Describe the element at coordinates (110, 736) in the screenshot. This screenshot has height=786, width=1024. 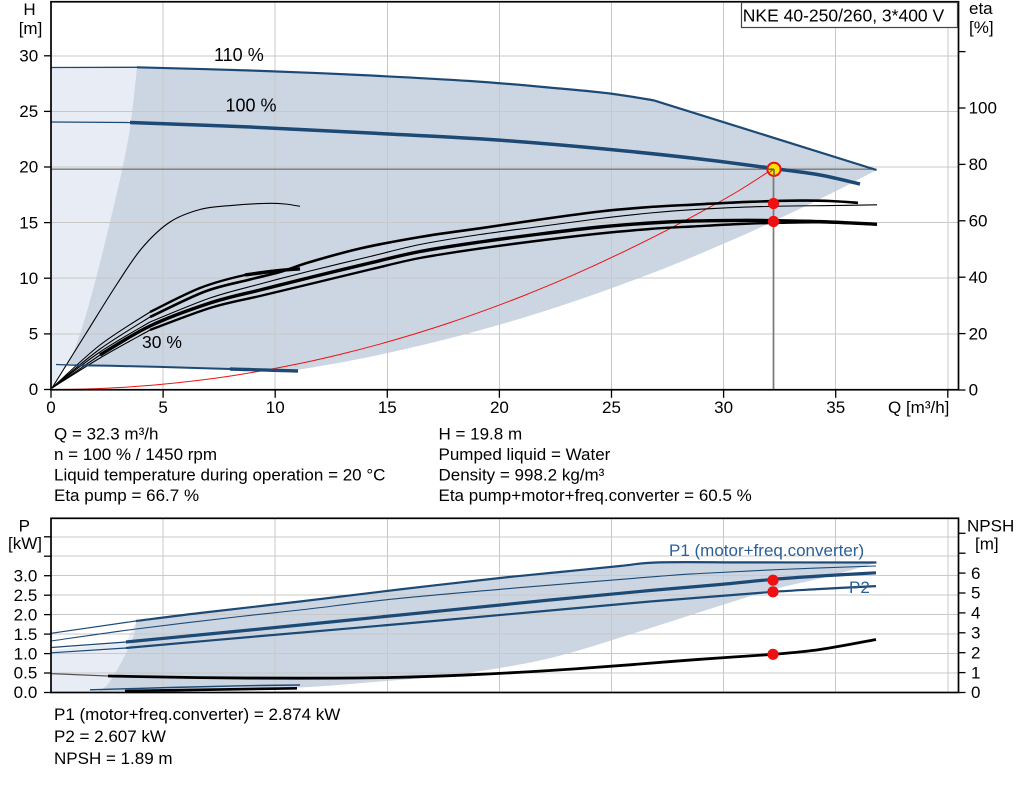
I see `svg-text: P2 = 2.607 kW` at that location.